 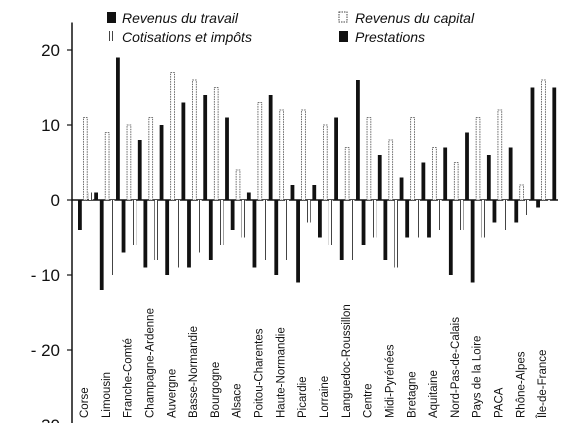 I want to click on category-label: Centre, so click(x=369, y=400).